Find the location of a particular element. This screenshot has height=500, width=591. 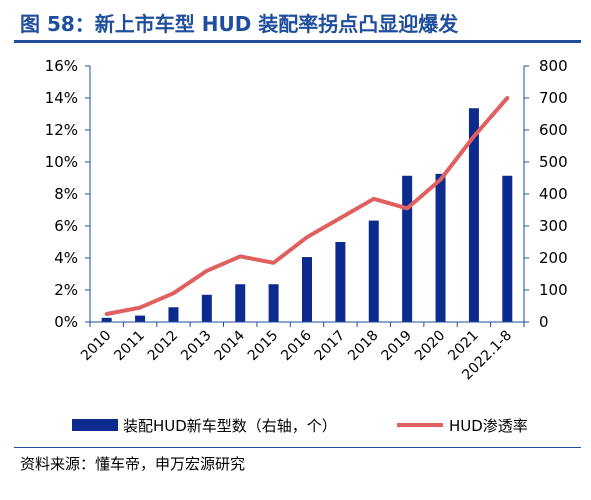

left-axis: 0% 2% 4% 6% 8% 10% 12% 14% 16% is located at coordinates (68, 194).